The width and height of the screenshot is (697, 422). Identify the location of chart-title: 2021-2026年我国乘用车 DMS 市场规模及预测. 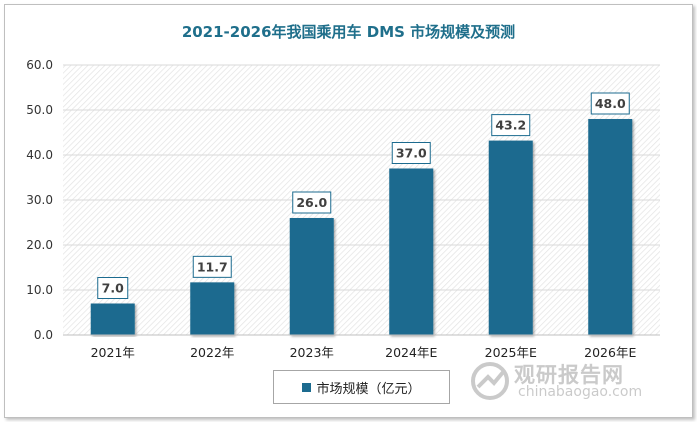
(348, 32).